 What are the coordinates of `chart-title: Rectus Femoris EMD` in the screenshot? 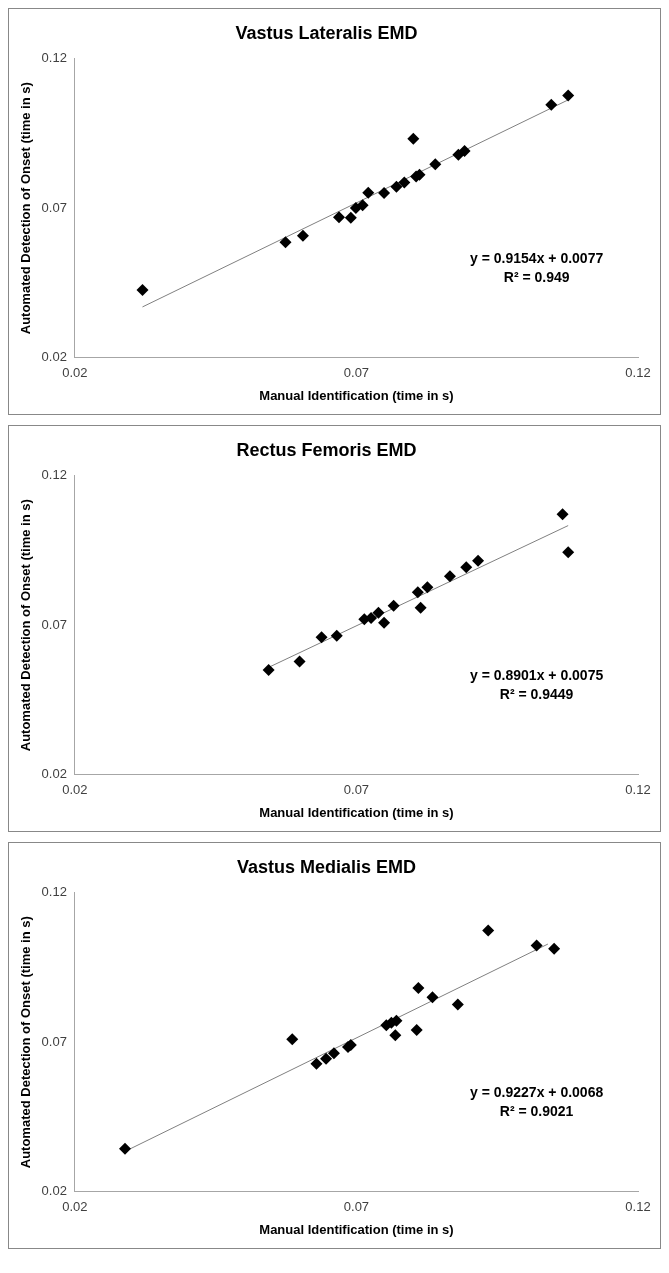 It's located at (326, 449).